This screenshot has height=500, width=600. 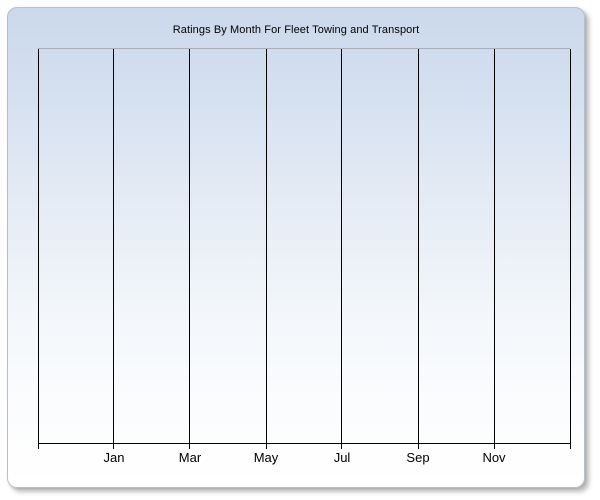 What do you see at coordinates (190, 457) in the screenshot?
I see `x-axis-label: Mar` at bounding box center [190, 457].